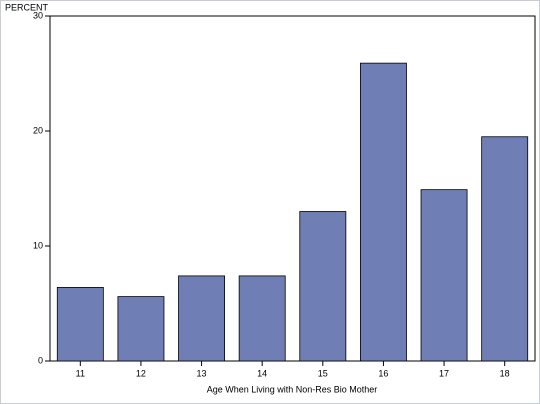 This screenshot has width=540, height=404. I want to click on x-tick-label: 15, so click(323, 373).